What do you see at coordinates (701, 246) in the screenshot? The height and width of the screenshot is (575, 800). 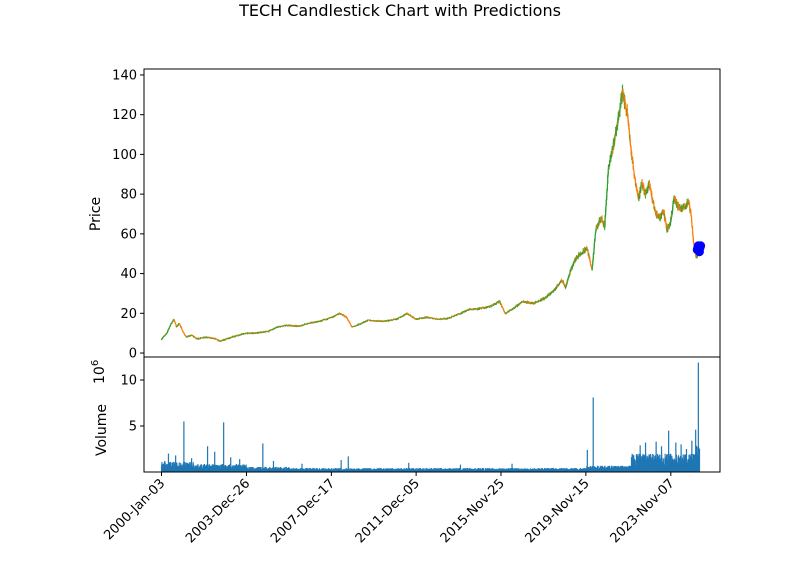 I see `prediction-point` at bounding box center [701, 246].